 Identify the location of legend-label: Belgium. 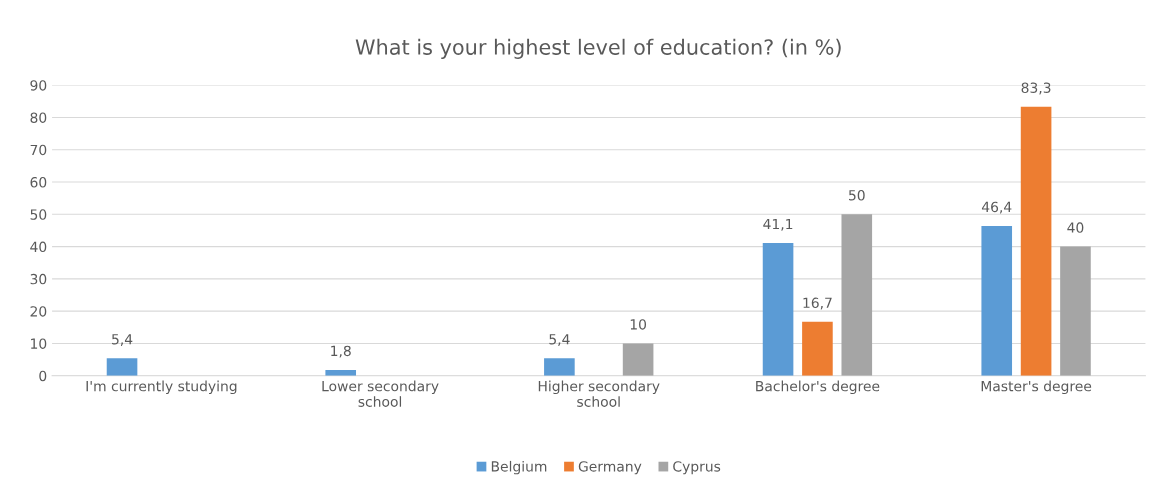
(519, 467).